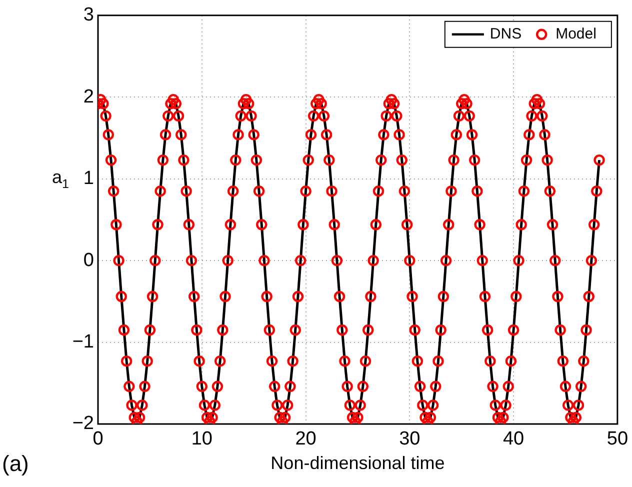  I want to click on x-tick-label: 10, so click(201, 439).